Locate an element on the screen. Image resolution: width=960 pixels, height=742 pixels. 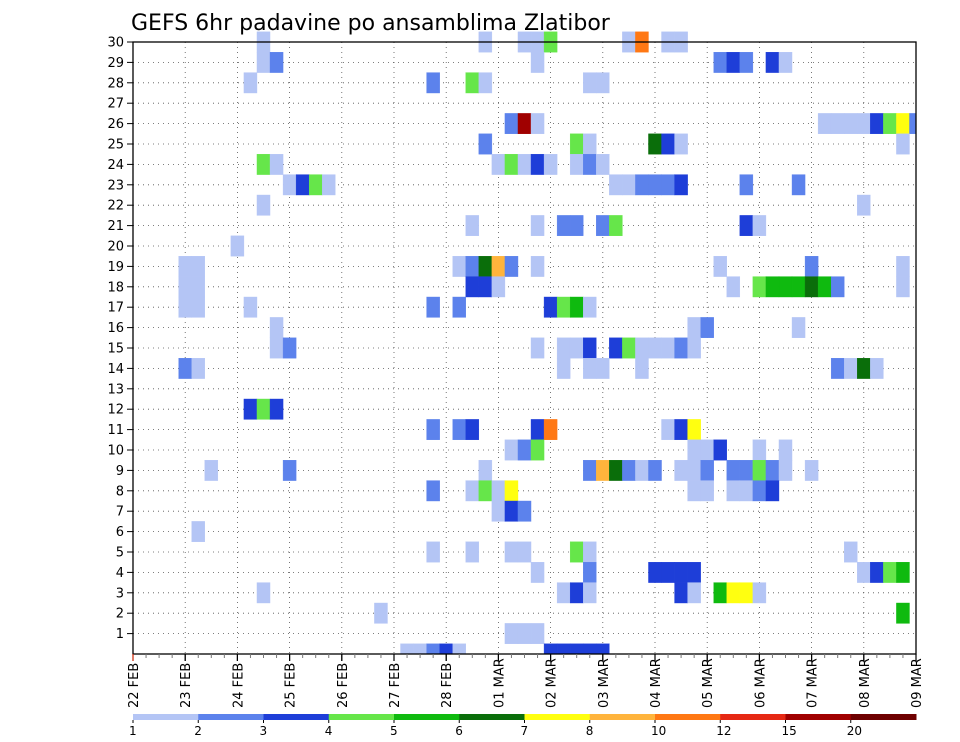
x-tick-label: 07 MAR is located at coordinates (813, 683).